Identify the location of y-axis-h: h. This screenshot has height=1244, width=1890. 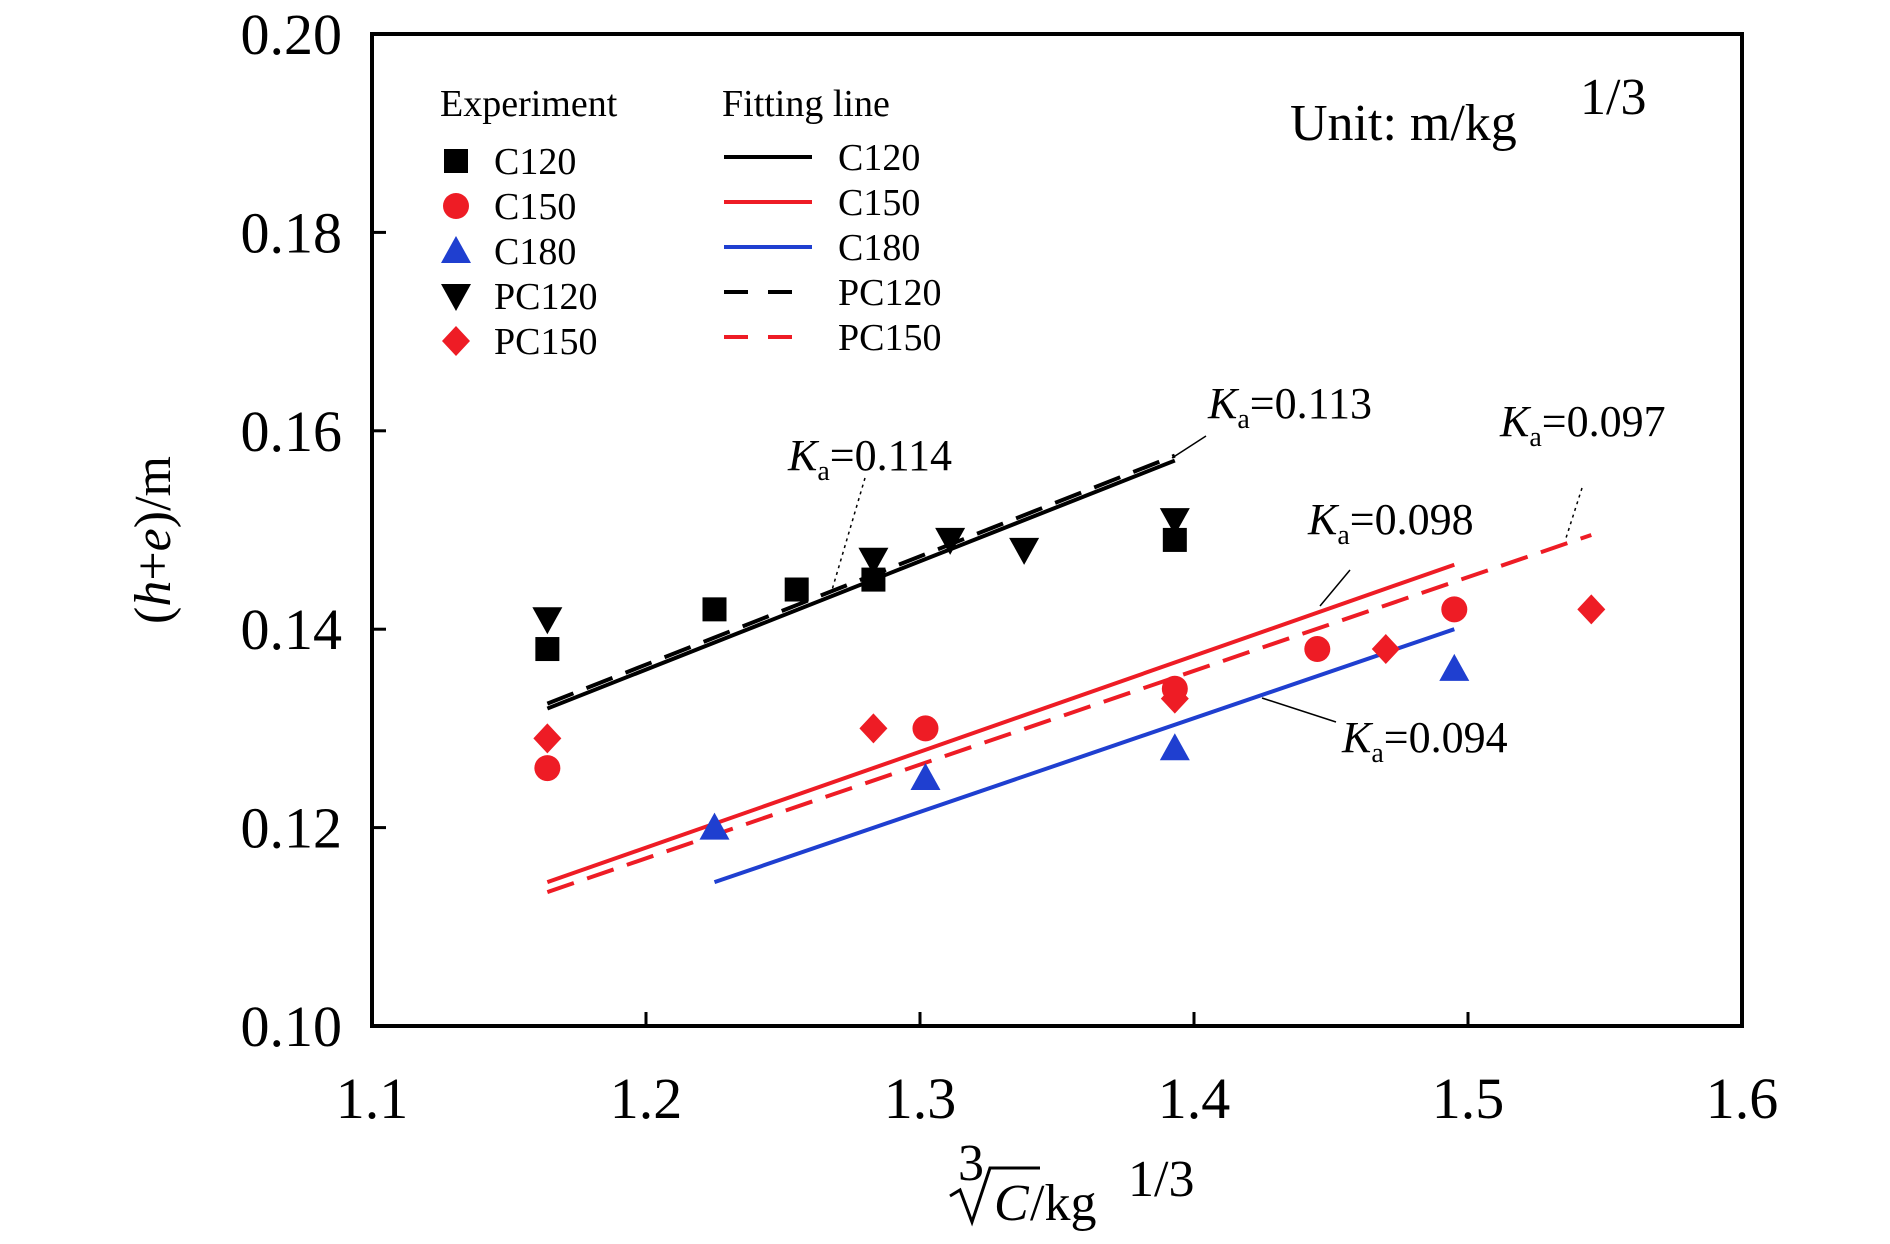
(153, 594).